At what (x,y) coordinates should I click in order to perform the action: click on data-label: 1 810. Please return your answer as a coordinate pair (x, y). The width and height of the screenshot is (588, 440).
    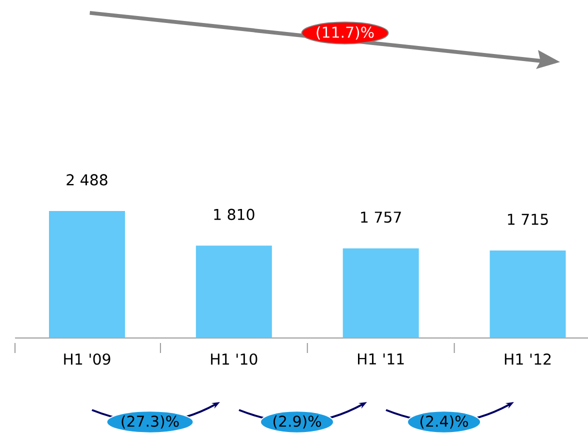
    Looking at the image, I should click on (234, 214).